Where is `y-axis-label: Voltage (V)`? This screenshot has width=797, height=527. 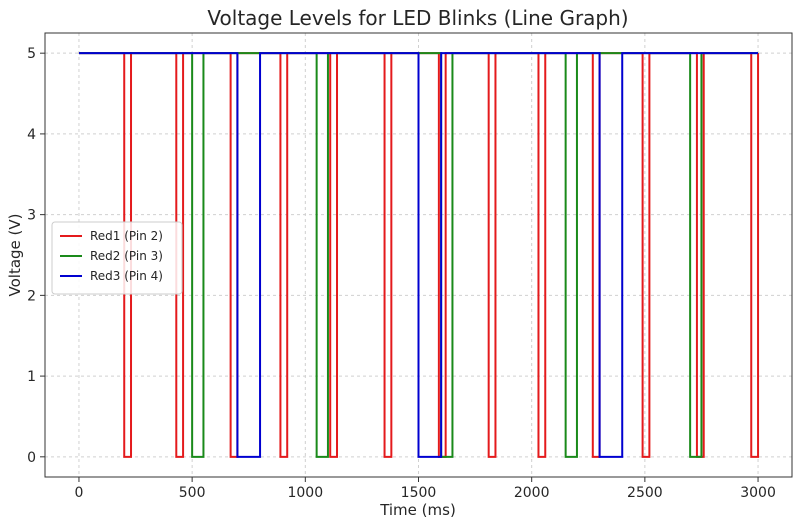 y-axis-label: Voltage (V) is located at coordinates (15, 255).